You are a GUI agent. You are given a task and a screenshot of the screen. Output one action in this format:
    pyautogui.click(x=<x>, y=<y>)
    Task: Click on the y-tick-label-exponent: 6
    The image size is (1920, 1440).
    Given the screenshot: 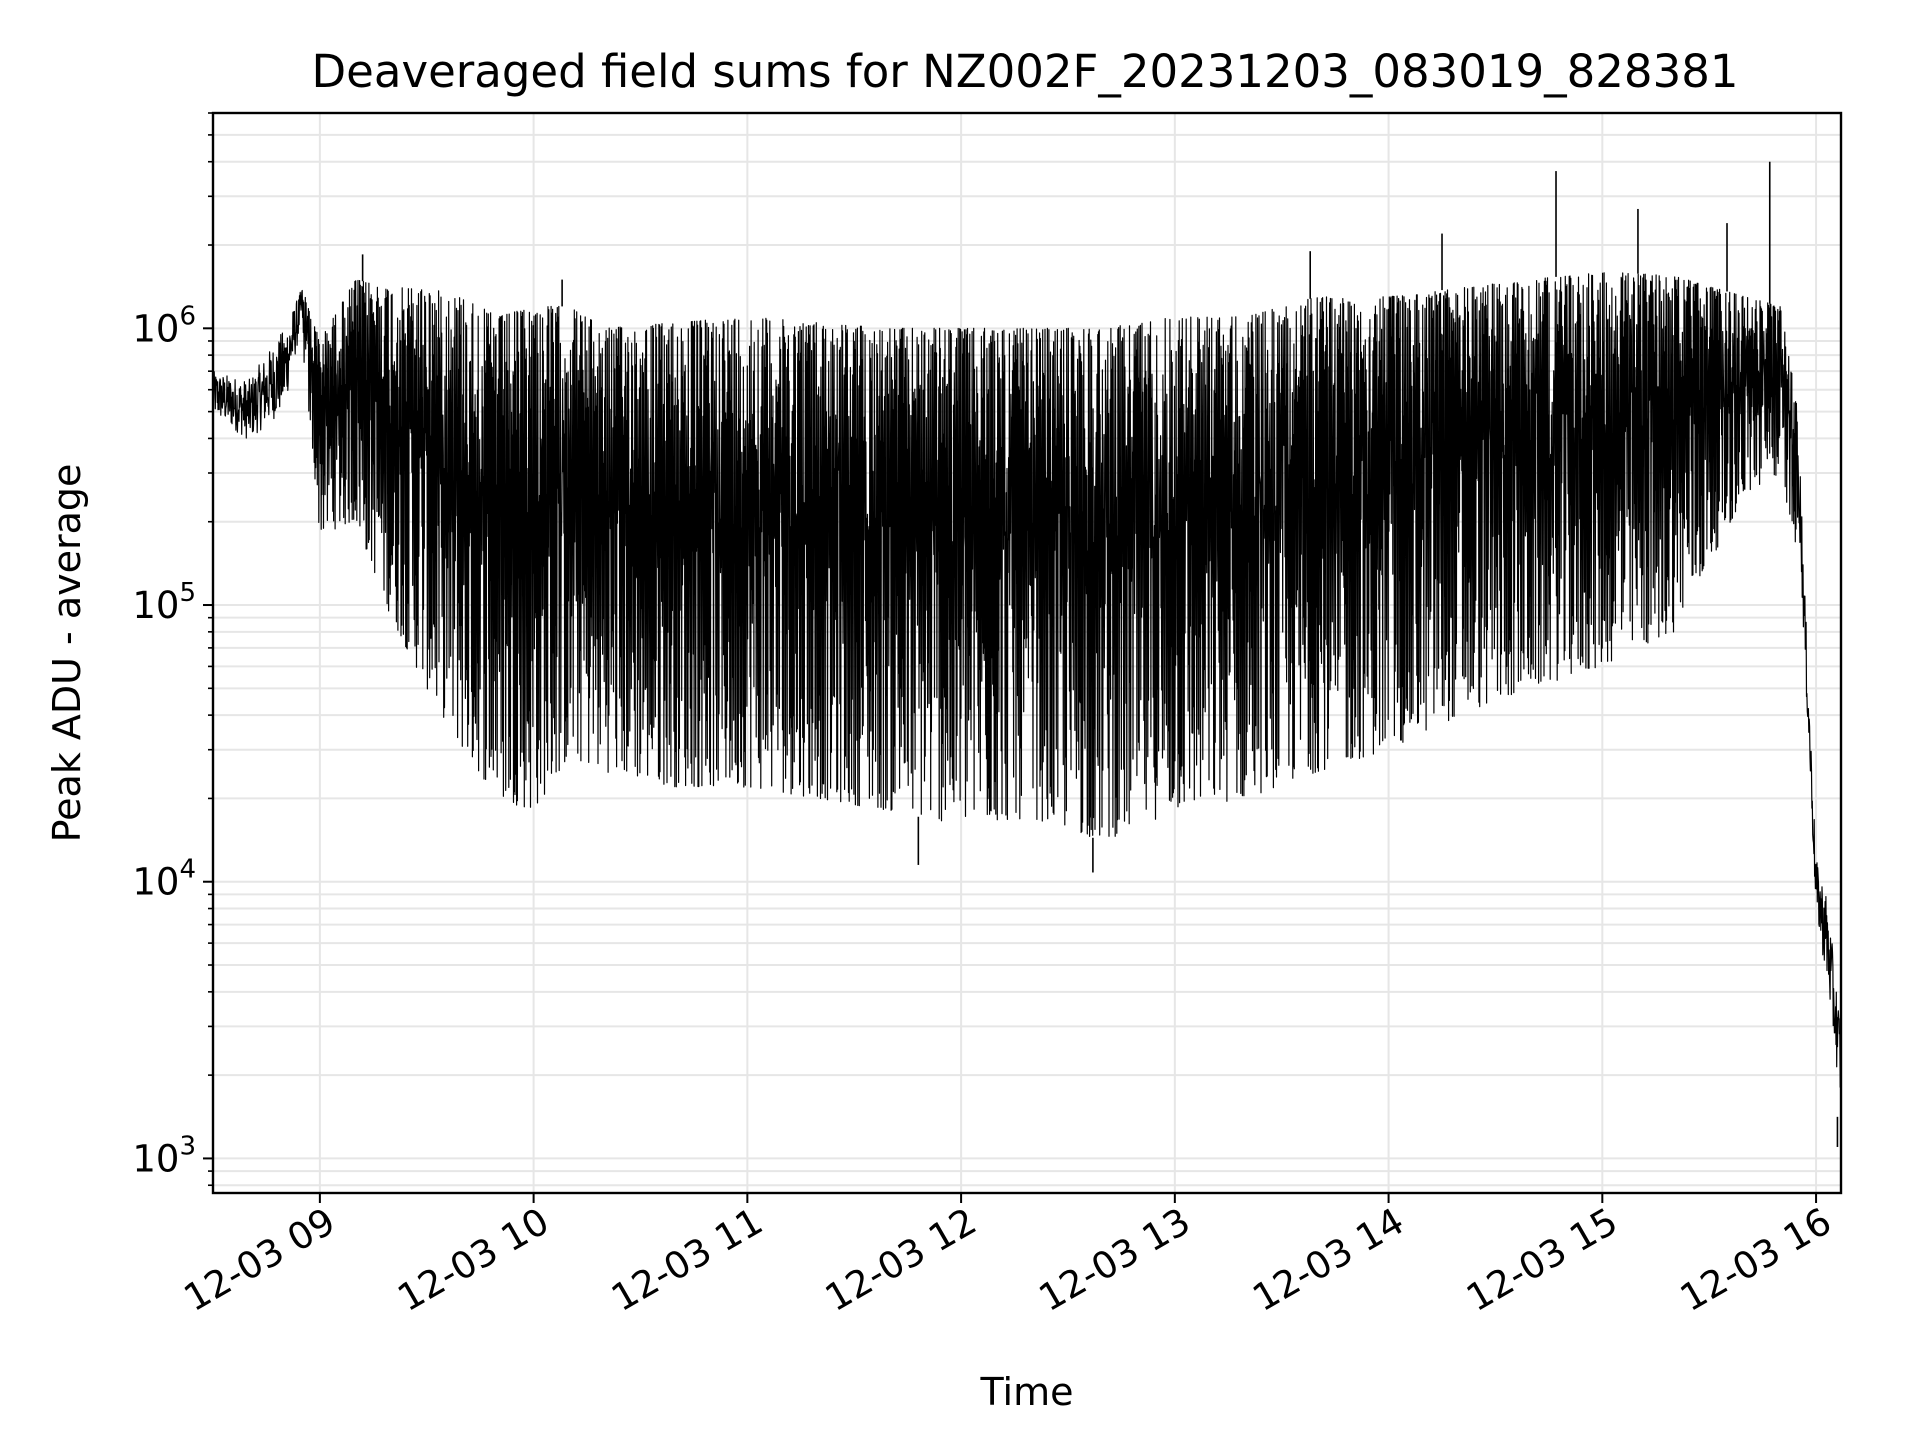 What is the action you would take?
    pyautogui.click(x=187, y=316)
    